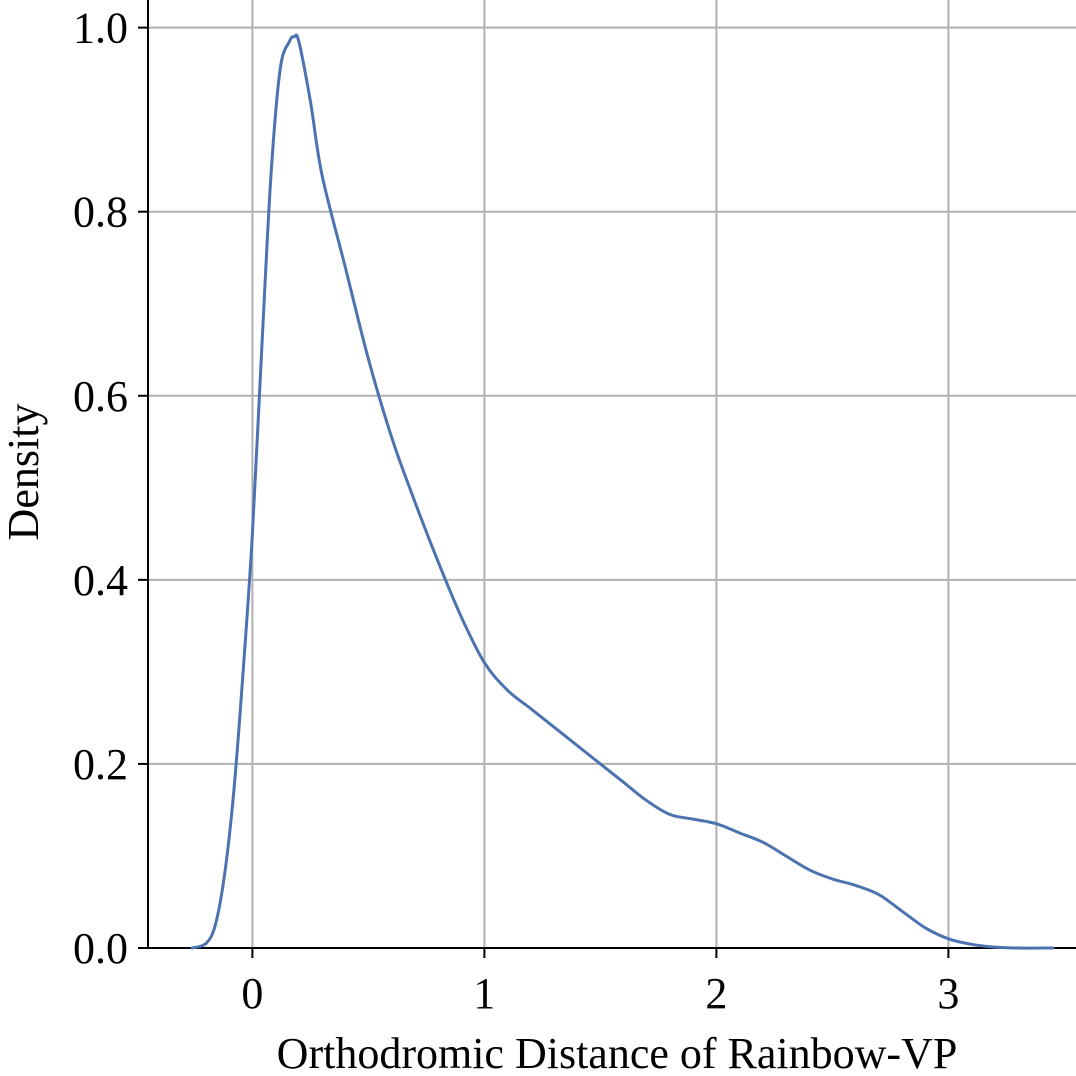 The width and height of the screenshot is (1076, 1076). What do you see at coordinates (100, 212) in the screenshot?
I see `y-tick-label-4: 0.8` at bounding box center [100, 212].